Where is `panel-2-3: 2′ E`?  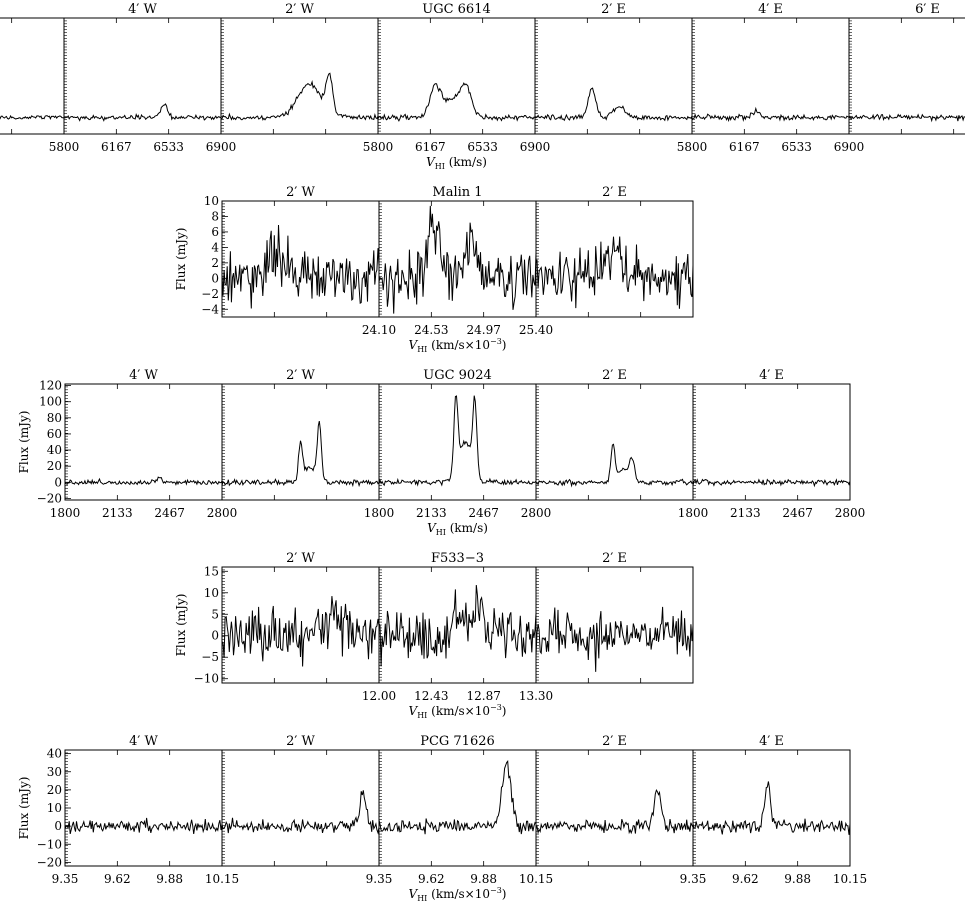
panel-2-3: 2′ E is located at coordinates (614, 434).